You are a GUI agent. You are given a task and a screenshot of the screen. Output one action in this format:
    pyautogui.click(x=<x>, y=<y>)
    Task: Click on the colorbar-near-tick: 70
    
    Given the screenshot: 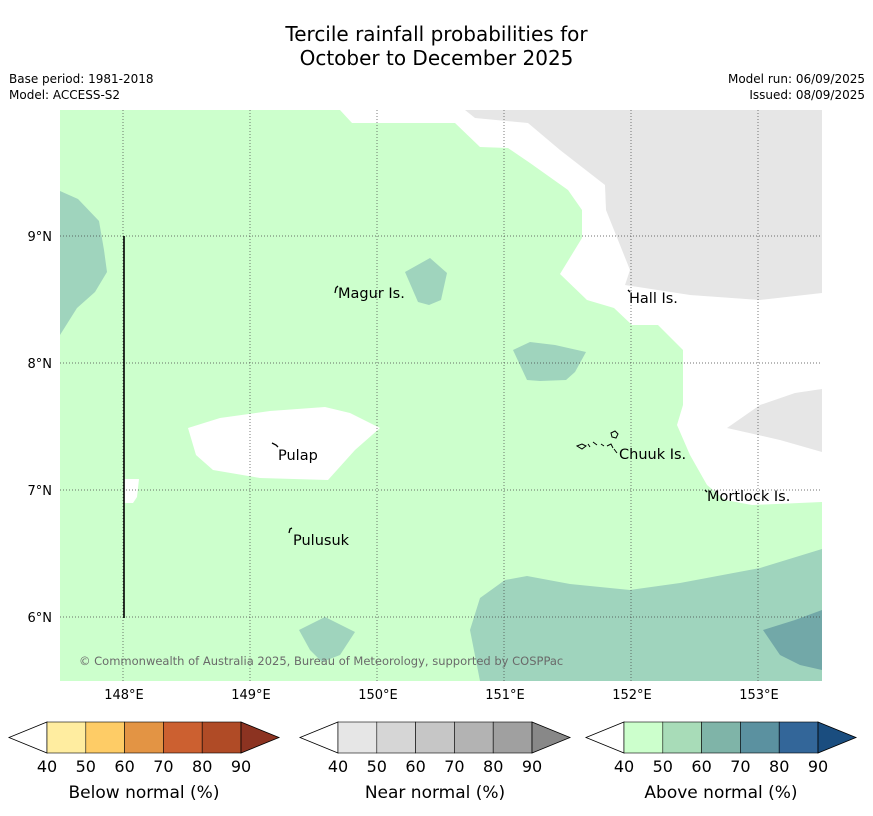 What is the action you would take?
    pyautogui.click(x=454, y=766)
    